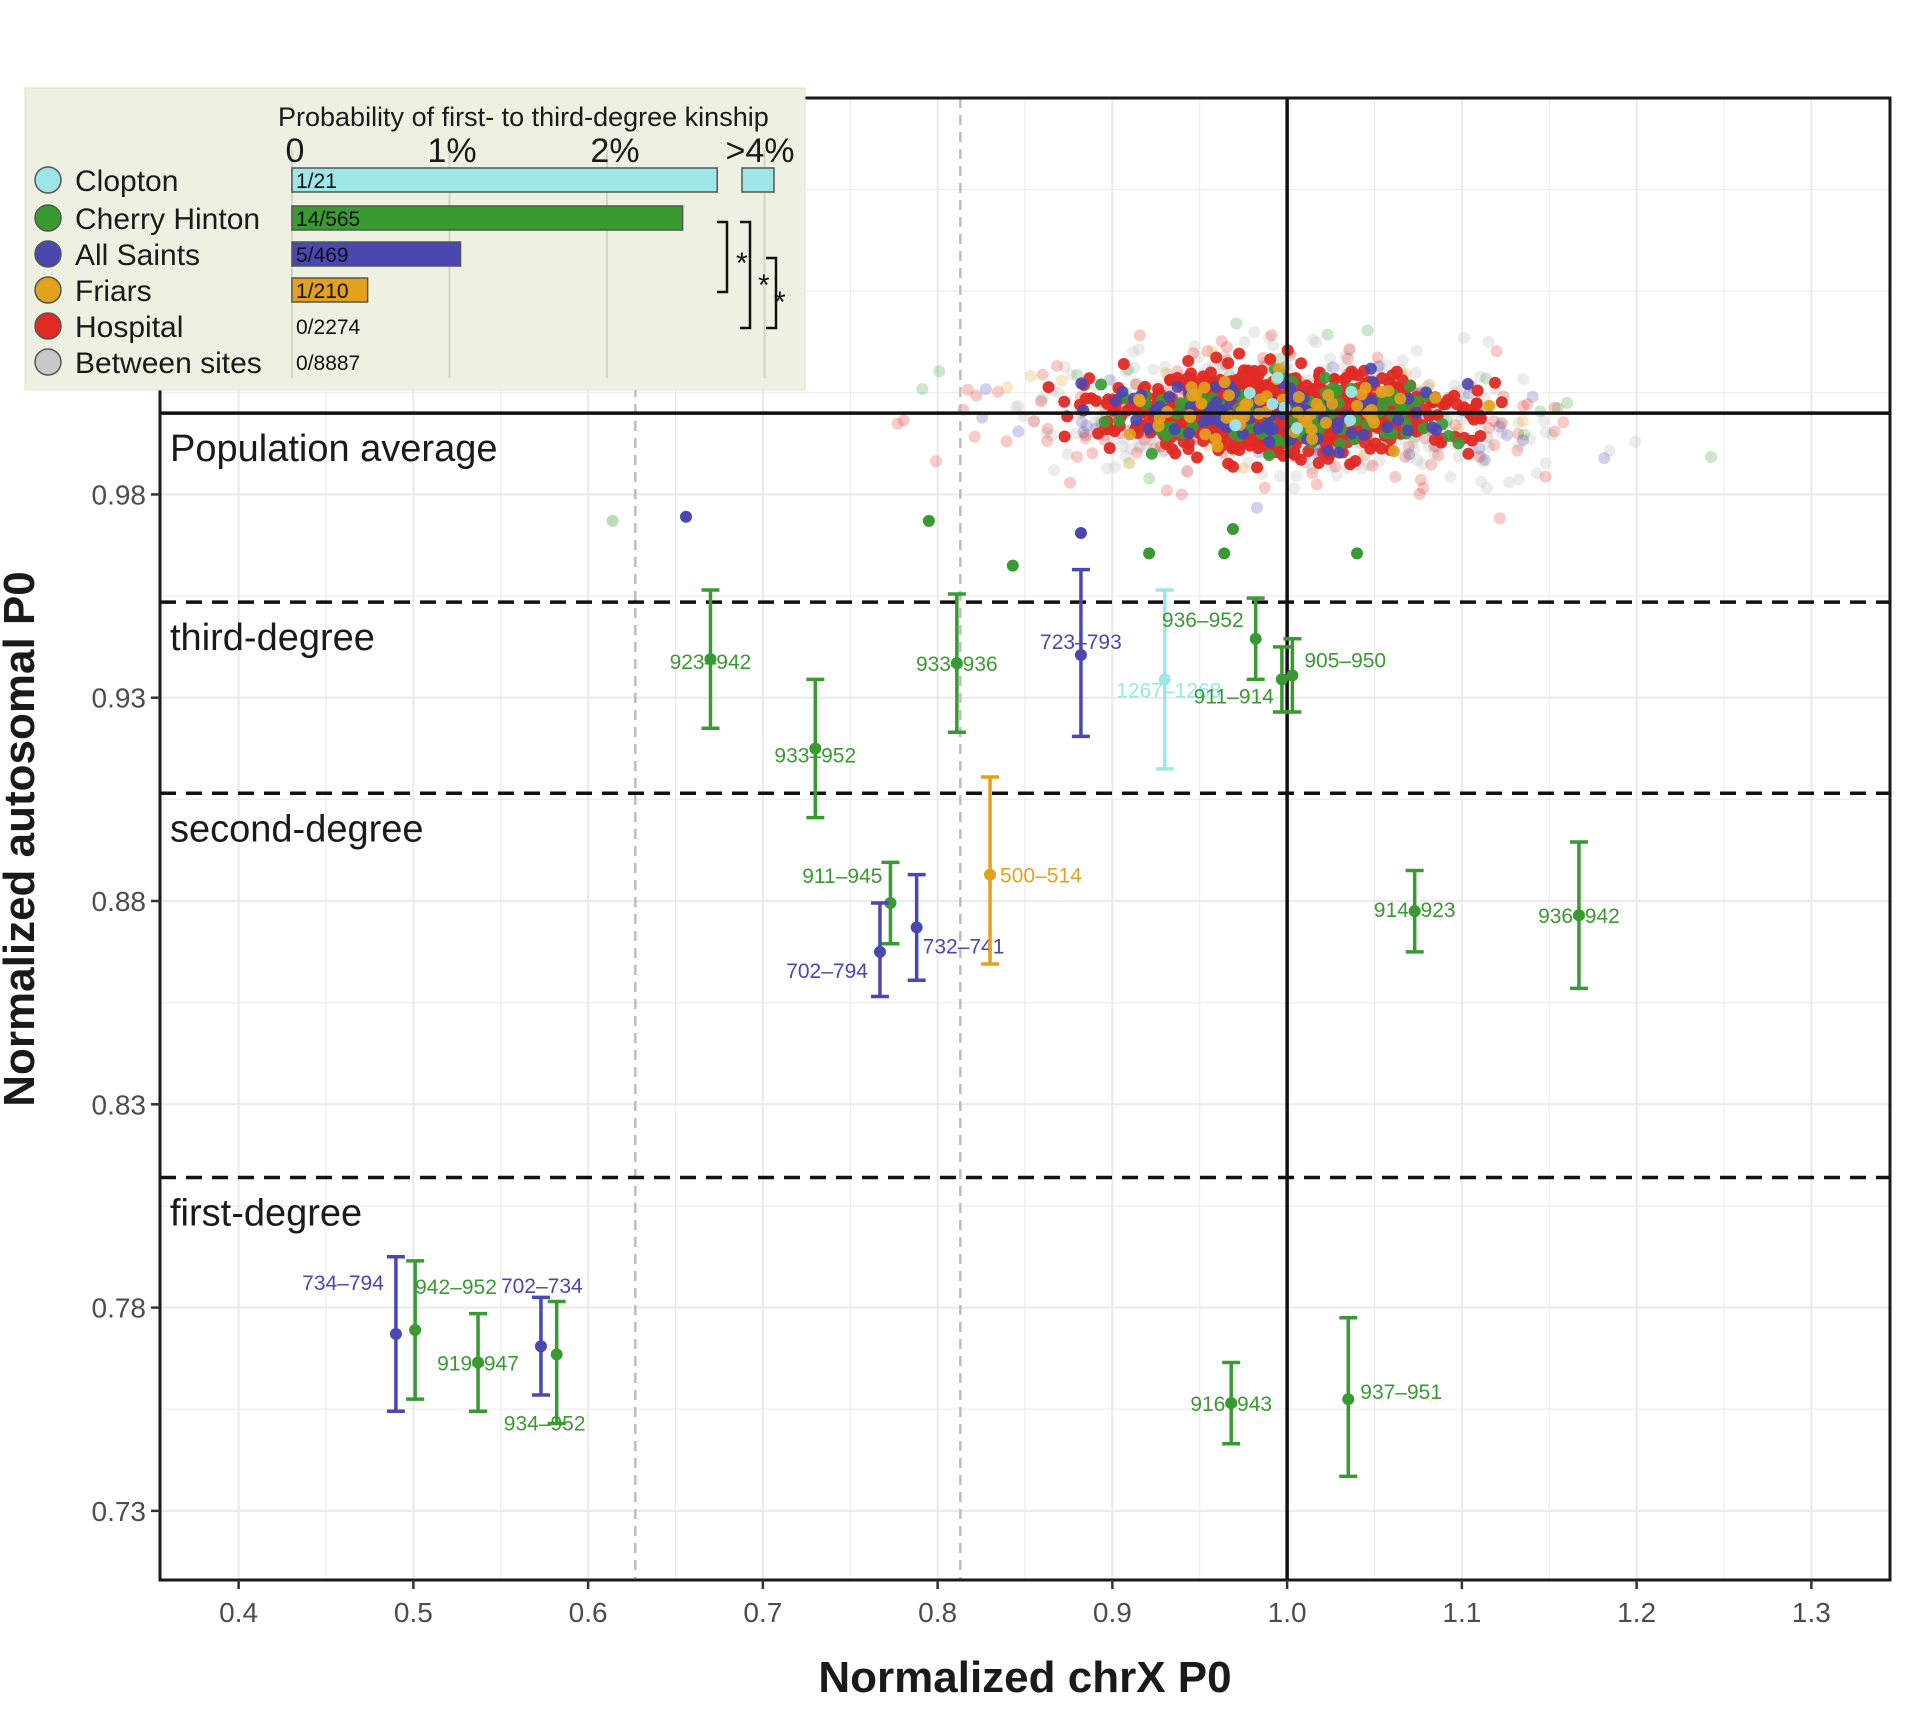 The height and width of the screenshot is (1710, 1920). Describe the element at coordinates (588, 1612) in the screenshot. I see `x-tick-label: 0.6` at that location.